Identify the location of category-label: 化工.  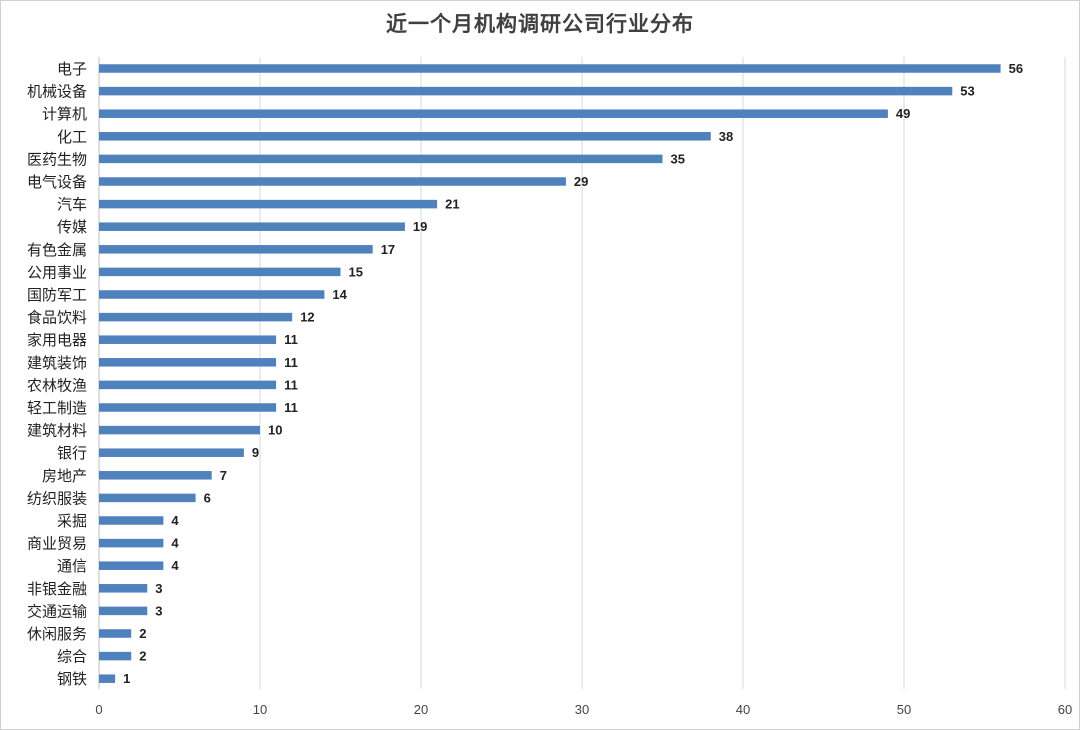
(72, 137).